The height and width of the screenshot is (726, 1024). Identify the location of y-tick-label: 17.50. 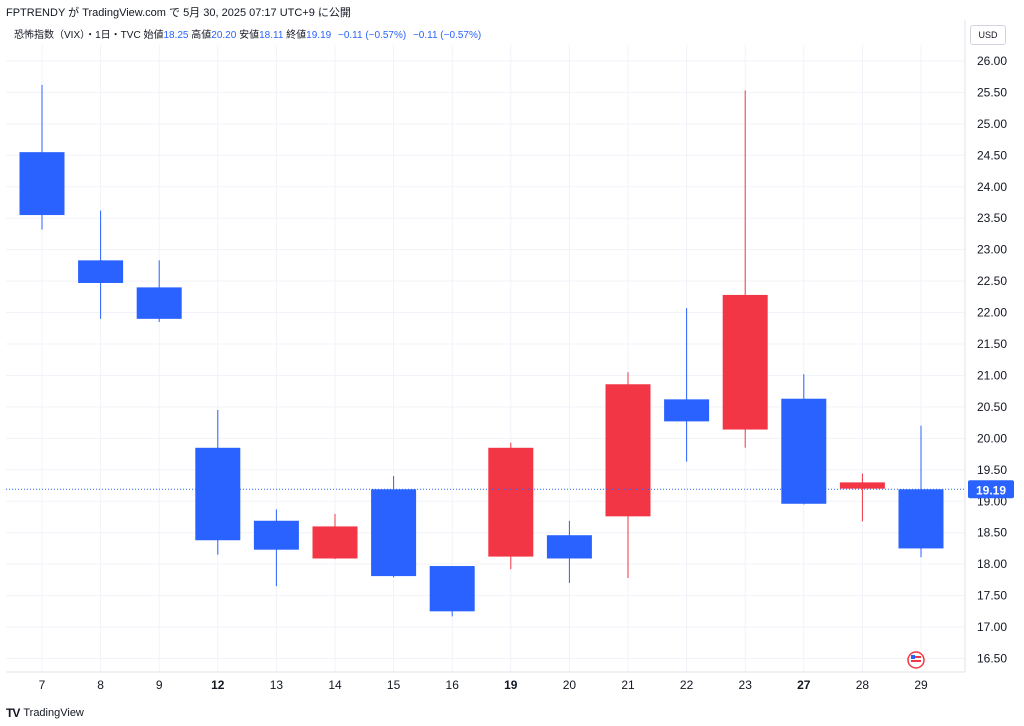
(992, 596).